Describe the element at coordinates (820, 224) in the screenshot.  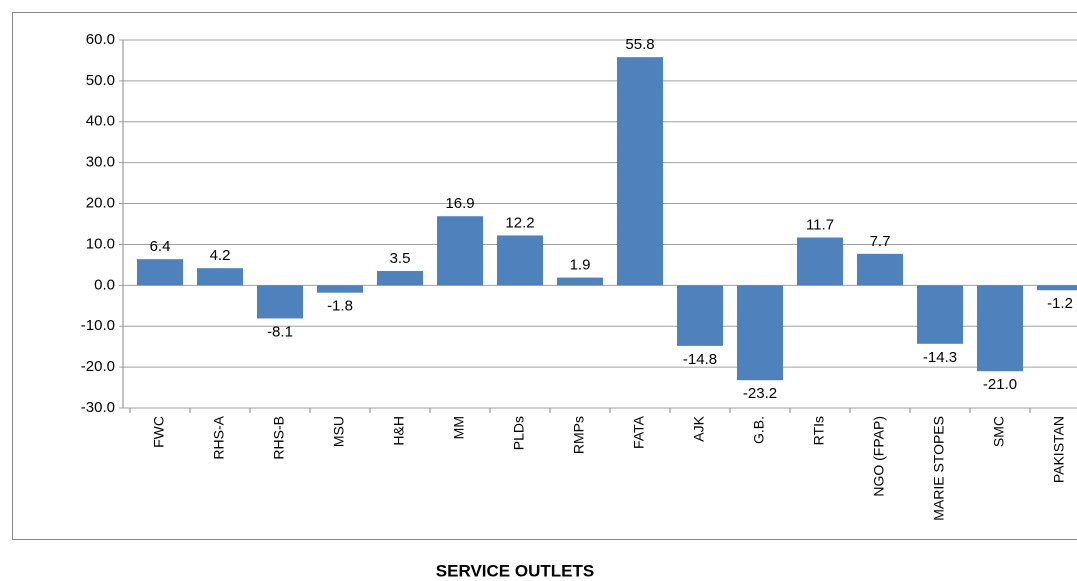
I see `data-label: 11.7` at that location.